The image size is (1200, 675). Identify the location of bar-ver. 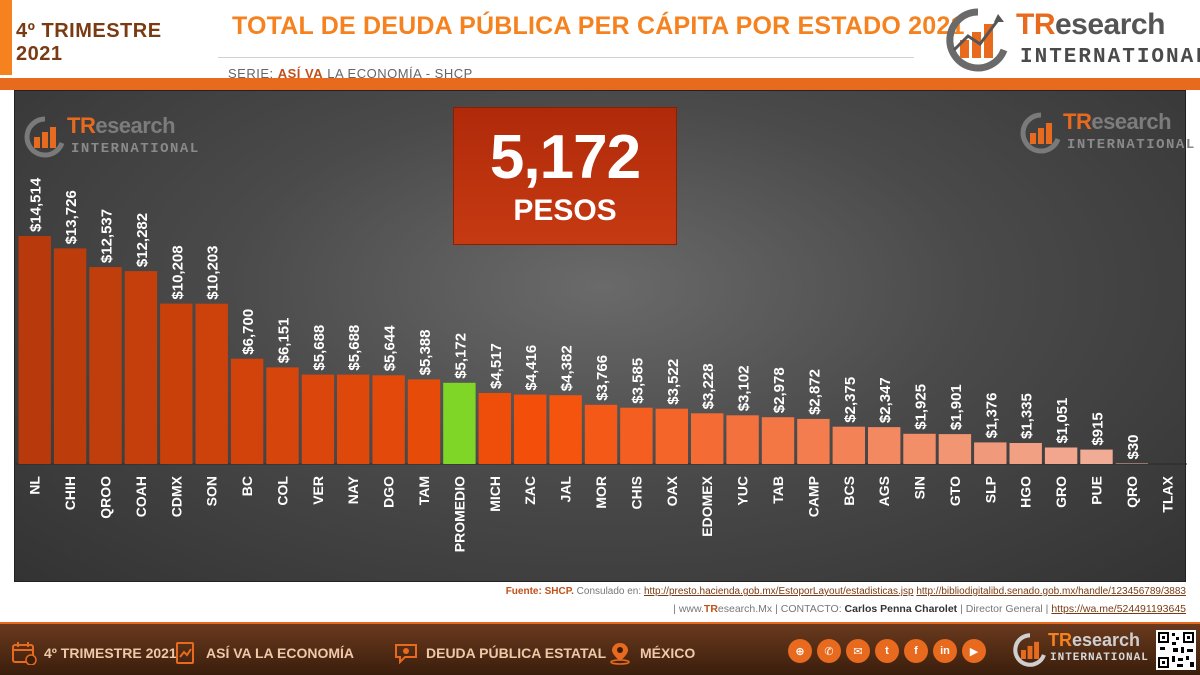
(318, 419).